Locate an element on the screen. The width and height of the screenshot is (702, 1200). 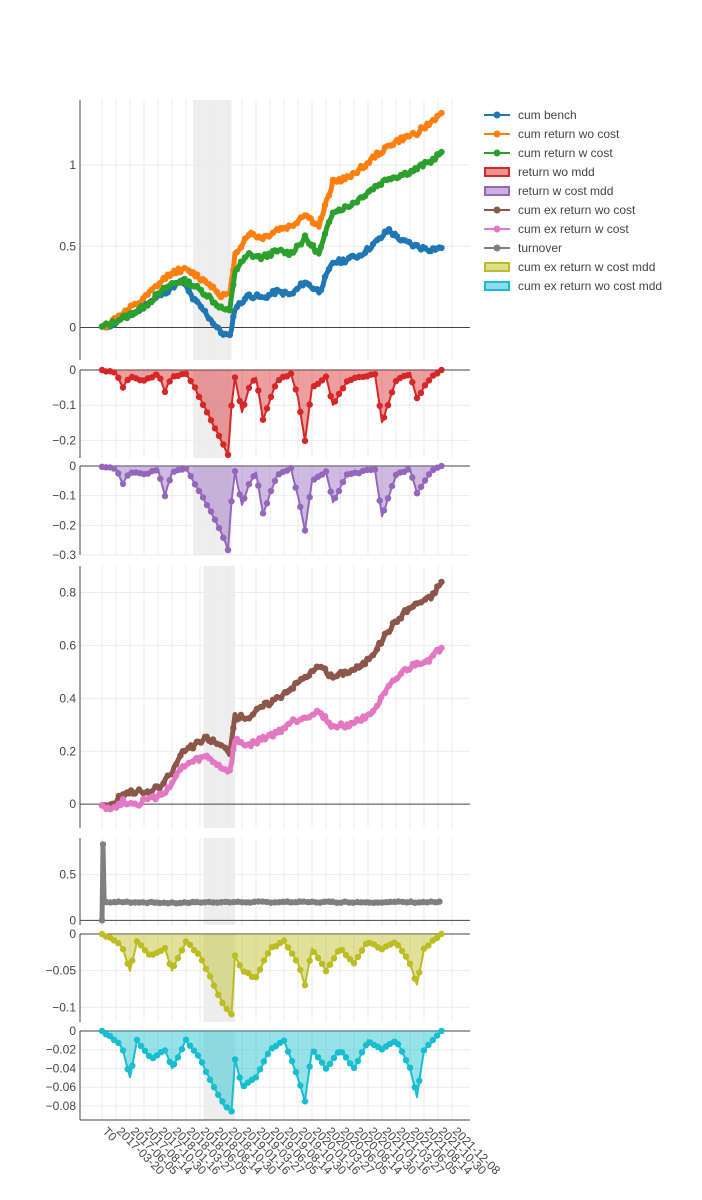
legend-item: cum ex return w cost is located at coordinates (573, 228).